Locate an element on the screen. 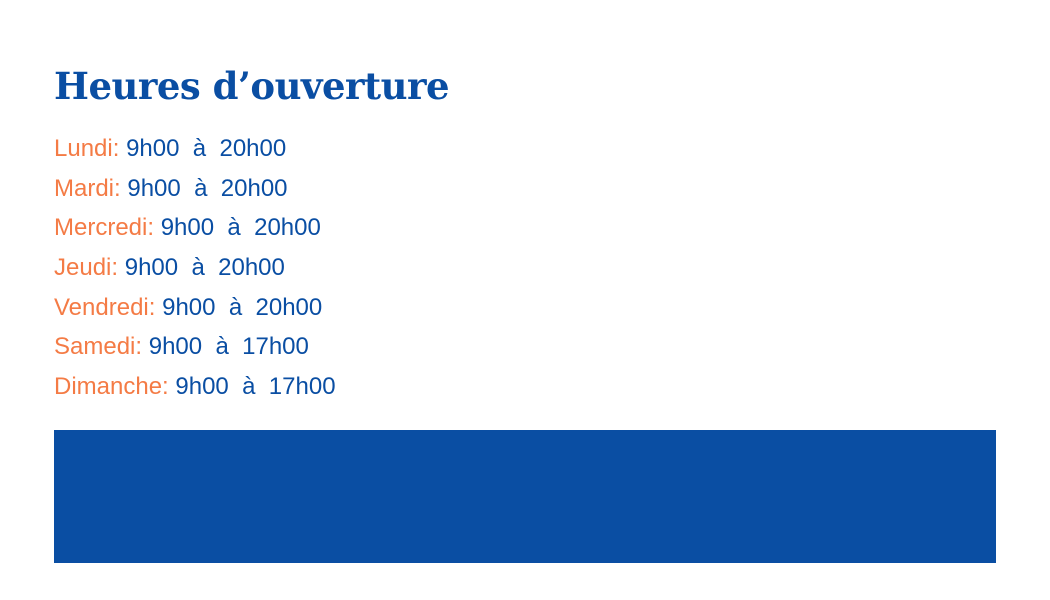  day-label: Dimanche: is located at coordinates (111, 387).